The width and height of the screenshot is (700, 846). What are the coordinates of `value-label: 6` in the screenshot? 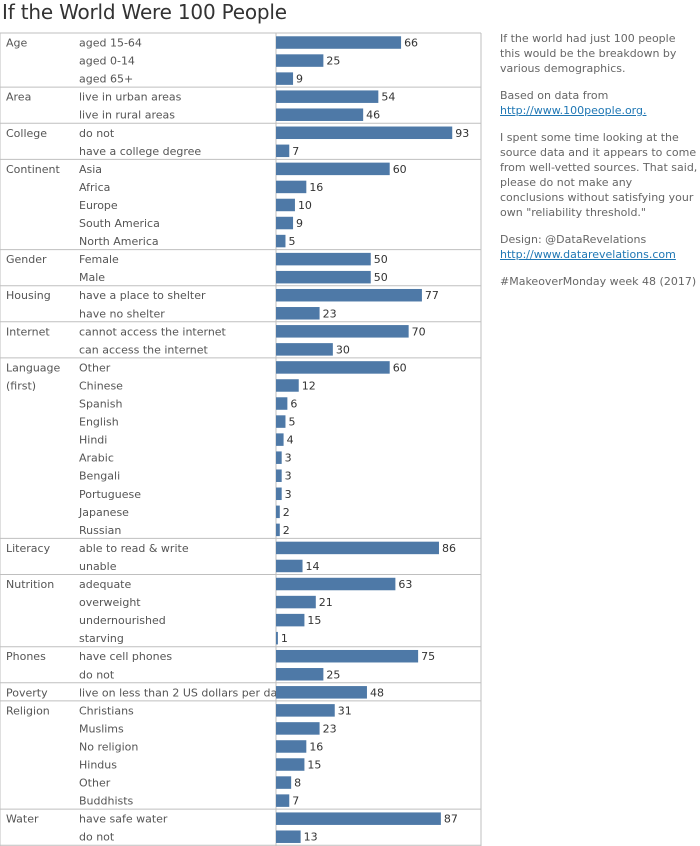 It's located at (293, 404).